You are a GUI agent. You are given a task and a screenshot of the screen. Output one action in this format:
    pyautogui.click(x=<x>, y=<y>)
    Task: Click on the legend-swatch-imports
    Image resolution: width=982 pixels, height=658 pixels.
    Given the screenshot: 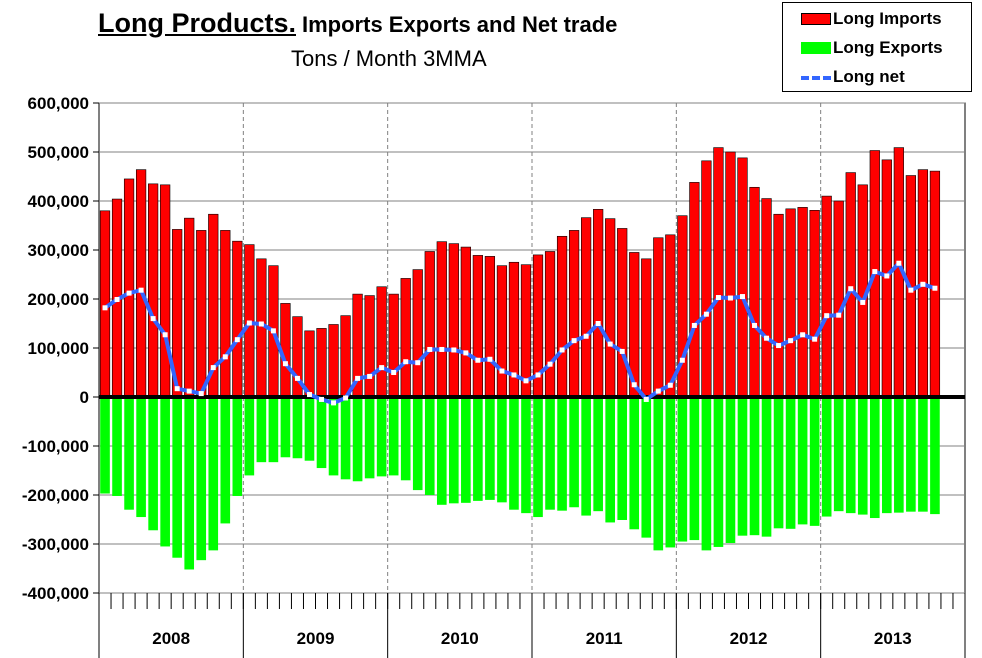 What is the action you would take?
    pyautogui.click(x=816, y=19)
    